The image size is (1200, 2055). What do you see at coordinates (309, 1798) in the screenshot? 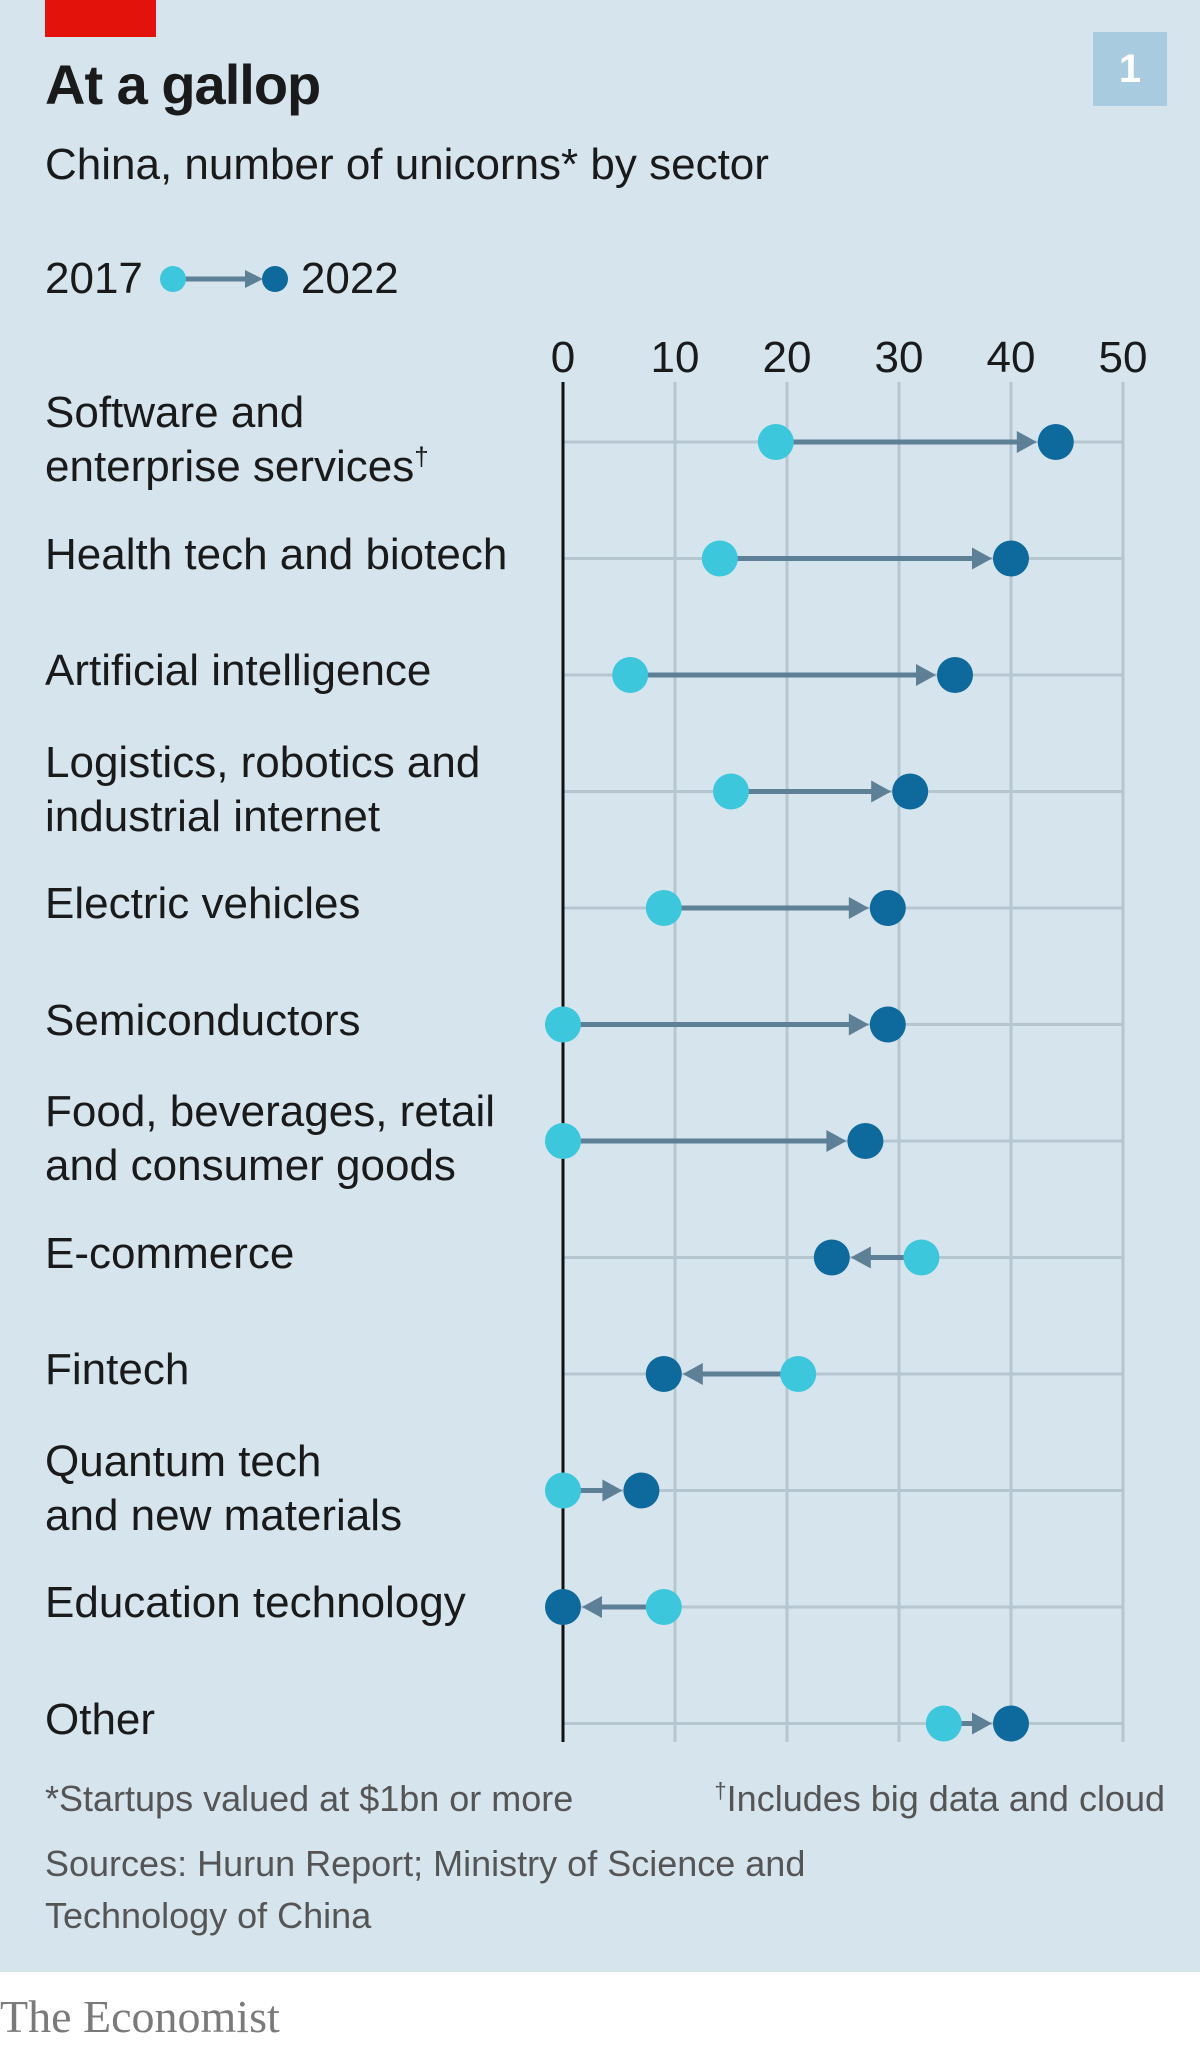
I see `footnote-star: *Startups valued at $1bn or more` at bounding box center [309, 1798].